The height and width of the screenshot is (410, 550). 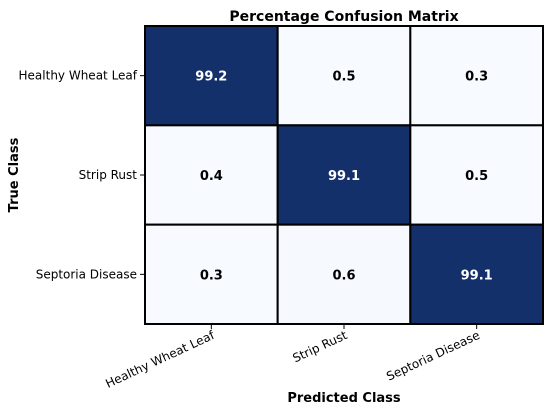 What do you see at coordinates (14, 174) in the screenshot?
I see `y-axis-label: True Class` at bounding box center [14, 174].